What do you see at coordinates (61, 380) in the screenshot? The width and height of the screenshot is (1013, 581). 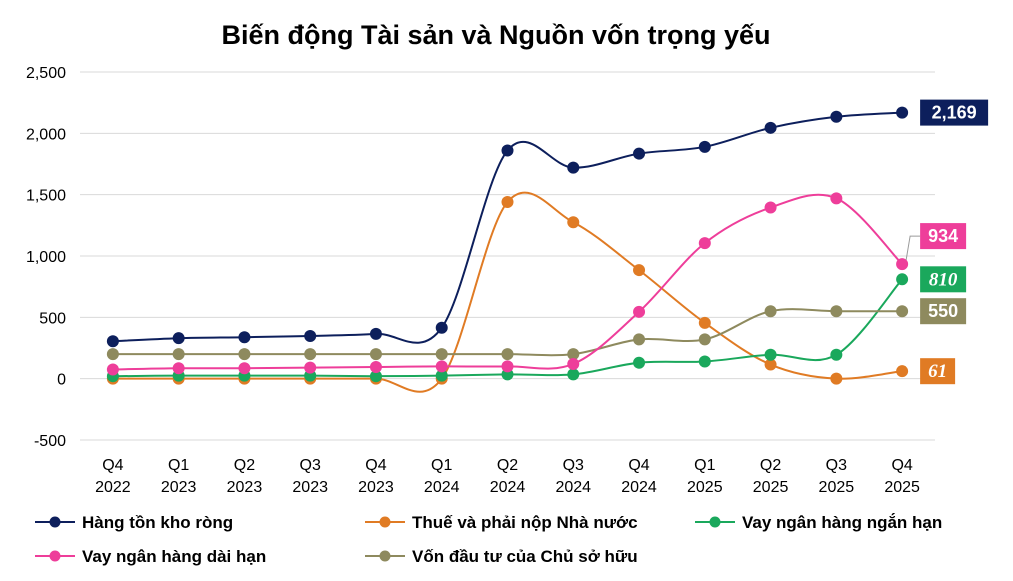 I see `y-tick-label: 0` at bounding box center [61, 380].